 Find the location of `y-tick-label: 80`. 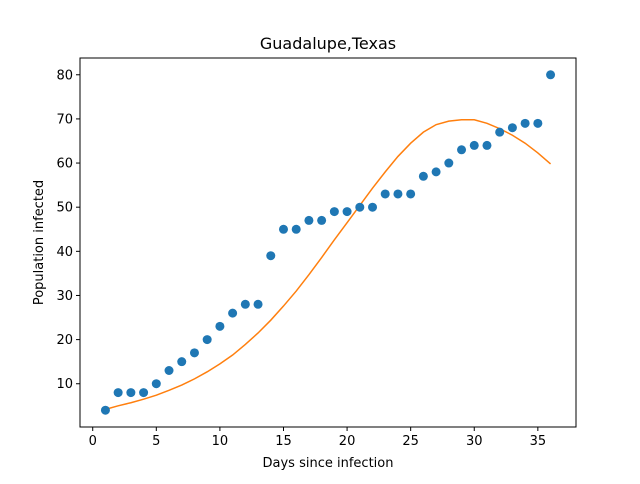

y-tick-label: 80 is located at coordinates (64, 75).